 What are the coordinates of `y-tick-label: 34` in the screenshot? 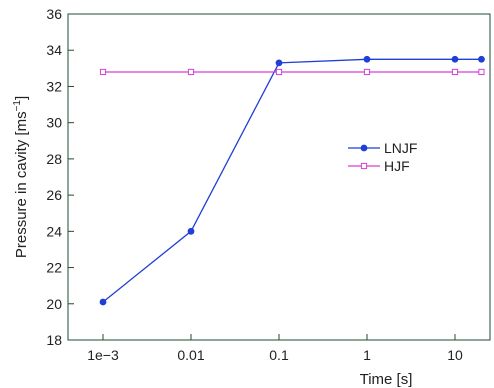 It's located at (54, 50).